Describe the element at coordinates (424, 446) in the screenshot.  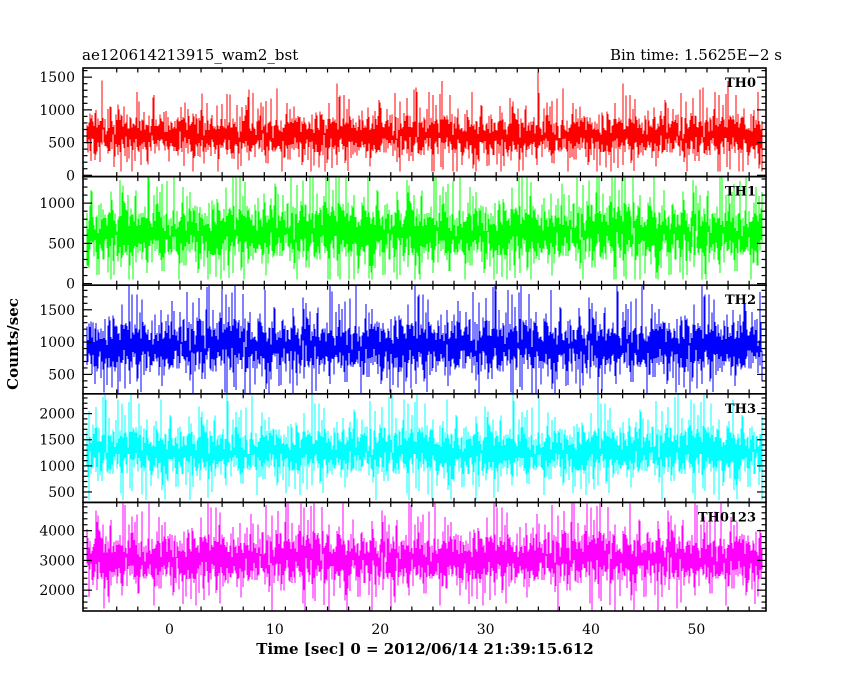
I see `series-th3` at that location.